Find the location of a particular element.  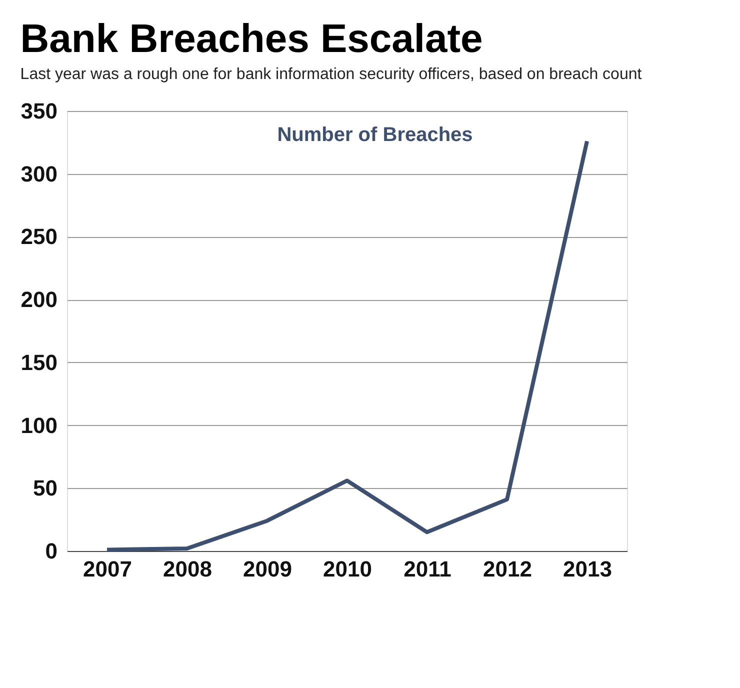

y-tick-label: 100 is located at coordinates (39, 425).